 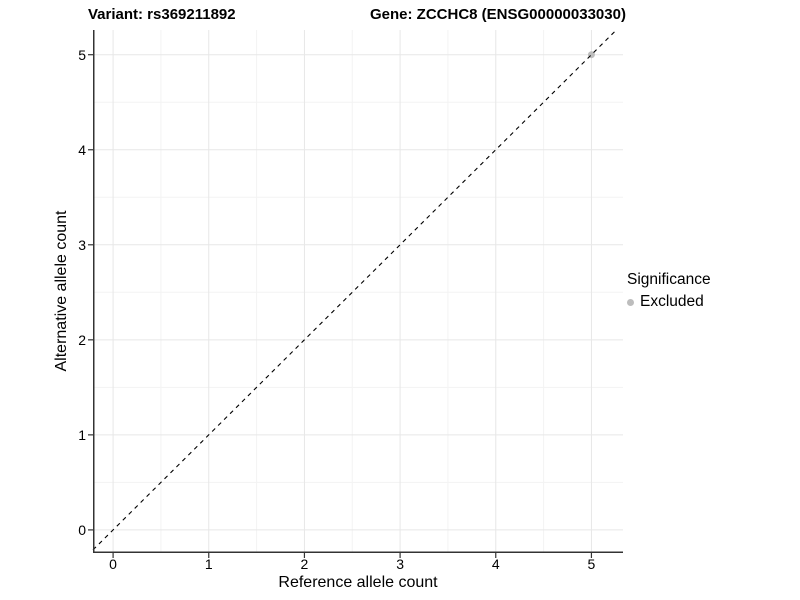 I want to click on y-axis-title: Alternative allele count, so click(x=61, y=291).